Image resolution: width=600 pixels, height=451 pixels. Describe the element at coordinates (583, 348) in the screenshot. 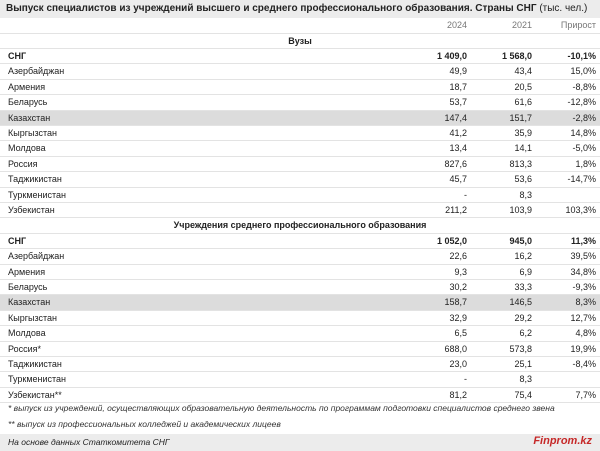

I see `cell: 19,9%` at that location.